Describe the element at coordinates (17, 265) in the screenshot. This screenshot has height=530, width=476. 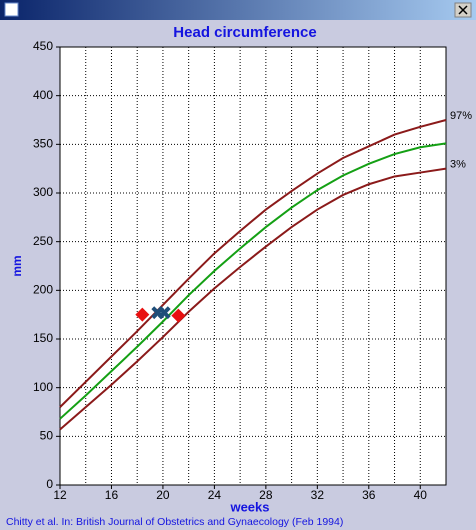
I see `y-axis-label: mm` at that location.